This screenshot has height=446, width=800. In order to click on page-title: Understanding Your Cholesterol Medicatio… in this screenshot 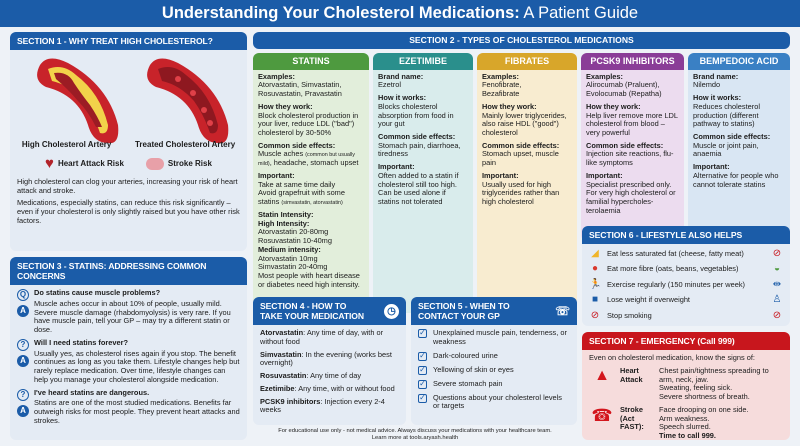, I will do `click(400, 13)`.